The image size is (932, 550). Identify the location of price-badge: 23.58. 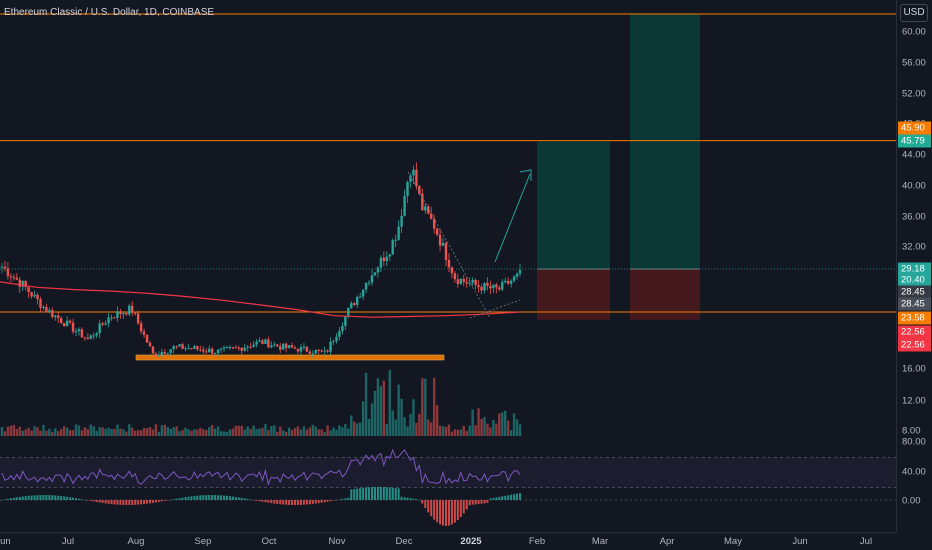
(914, 318).